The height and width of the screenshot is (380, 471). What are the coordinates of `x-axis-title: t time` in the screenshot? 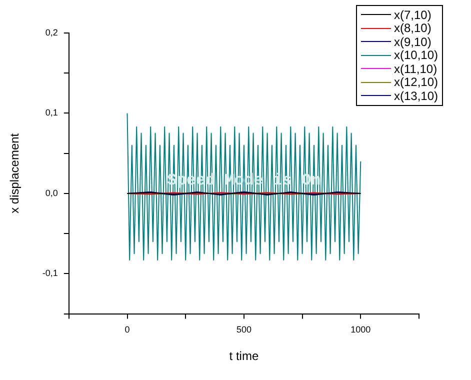 It's located at (244, 356).